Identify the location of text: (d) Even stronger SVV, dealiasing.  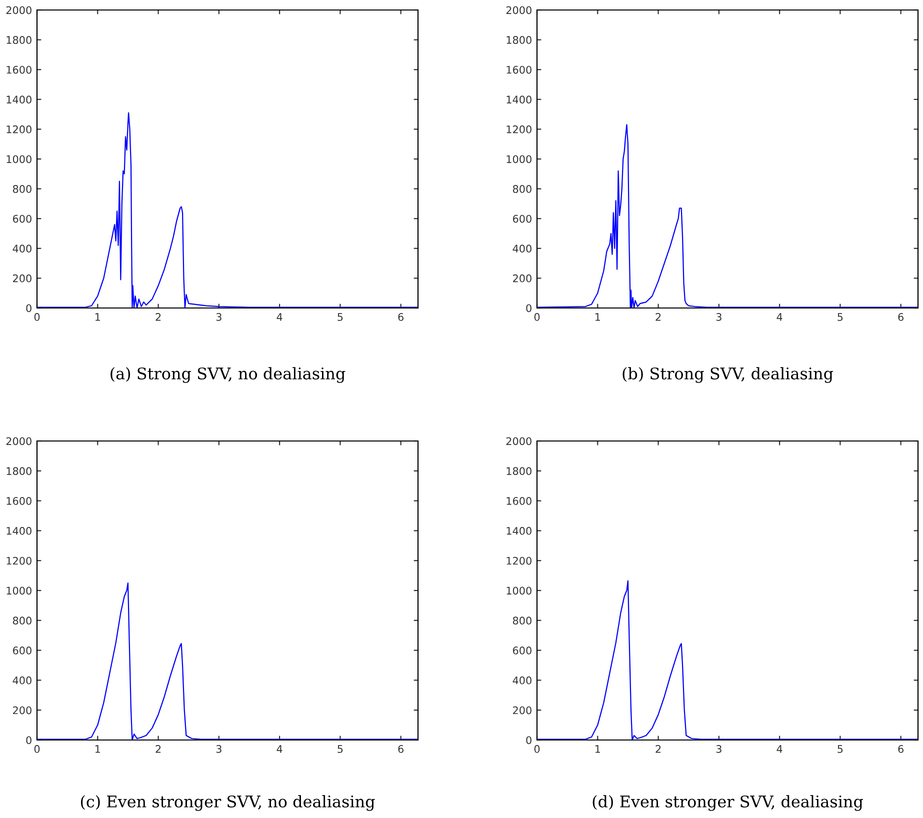
(727, 803).